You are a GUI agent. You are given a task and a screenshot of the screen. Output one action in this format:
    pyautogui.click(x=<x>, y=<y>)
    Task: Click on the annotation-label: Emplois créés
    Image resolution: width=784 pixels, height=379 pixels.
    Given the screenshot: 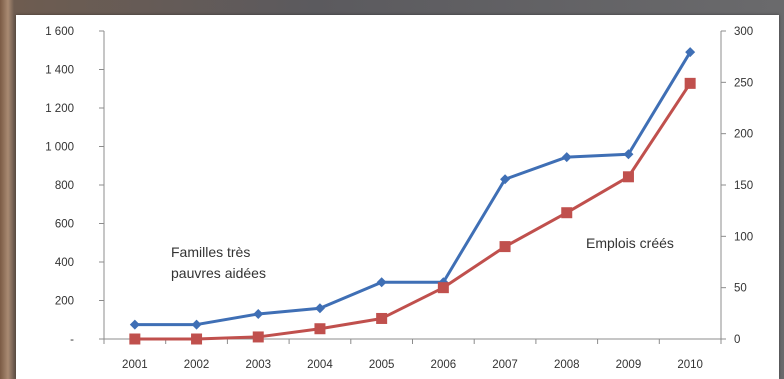 What is the action you would take?
    pyautogui.click(x=630, y=243)
    